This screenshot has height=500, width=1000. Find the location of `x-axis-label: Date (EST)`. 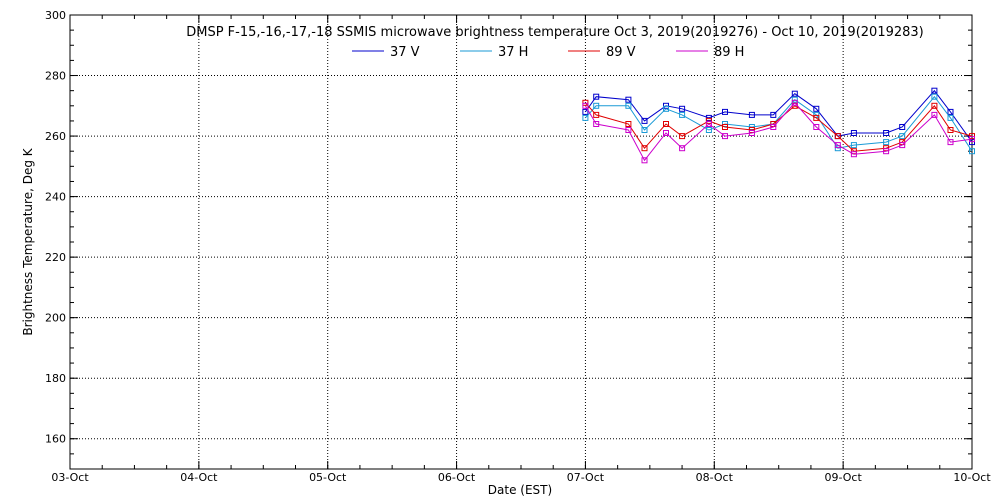

x-axis-label: Date (EST) is located at coordinates (520, 490).